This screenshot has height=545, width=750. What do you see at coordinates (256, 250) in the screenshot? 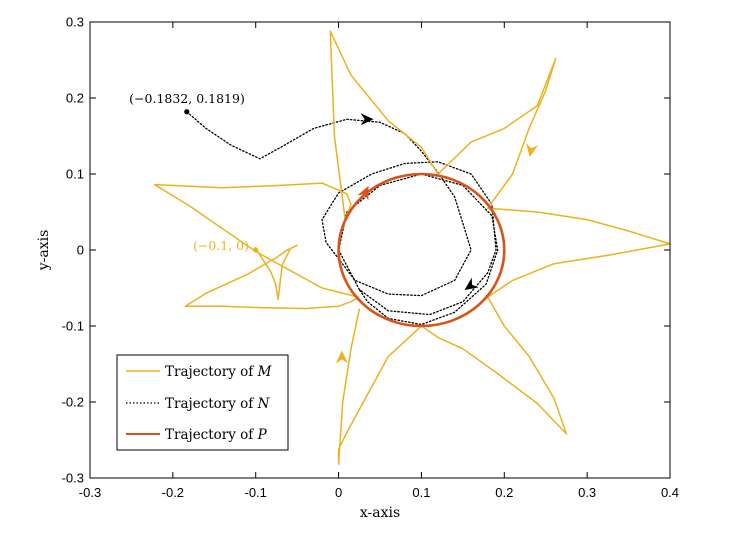
I see `series-m-start-marker` at bounding box center [256, 250].